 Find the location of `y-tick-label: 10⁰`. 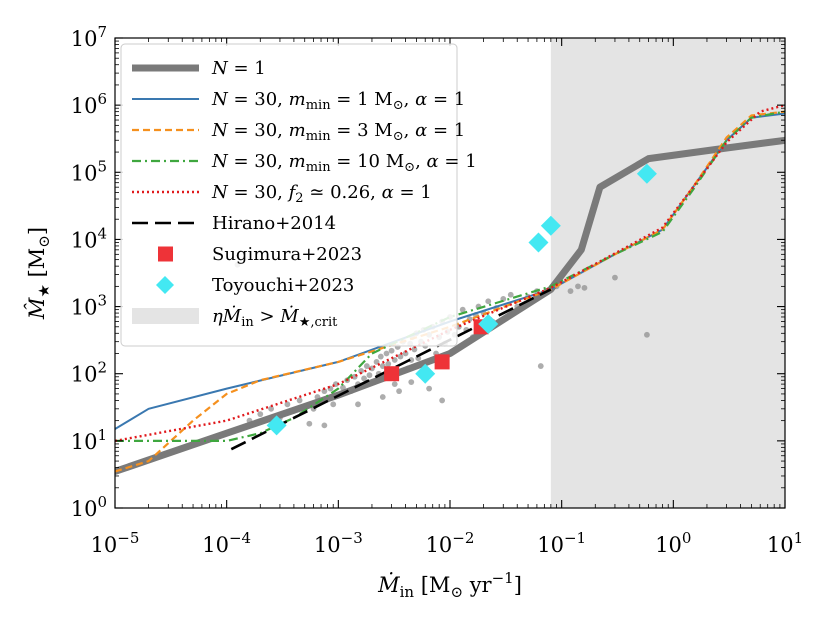

y-tick-label: 10⁰ is located at coordinates (89, 507).